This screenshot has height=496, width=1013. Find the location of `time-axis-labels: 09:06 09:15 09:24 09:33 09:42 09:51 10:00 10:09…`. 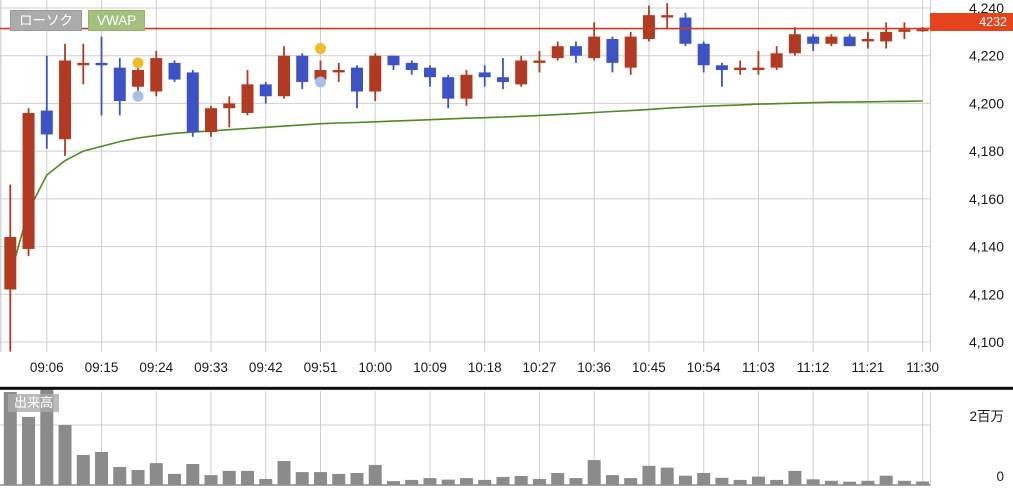

time-axis-labels: 09:06 09:15 09:24 09:33 09:42 09:51 10:00 10:09… is located at coordinates (484, 367).